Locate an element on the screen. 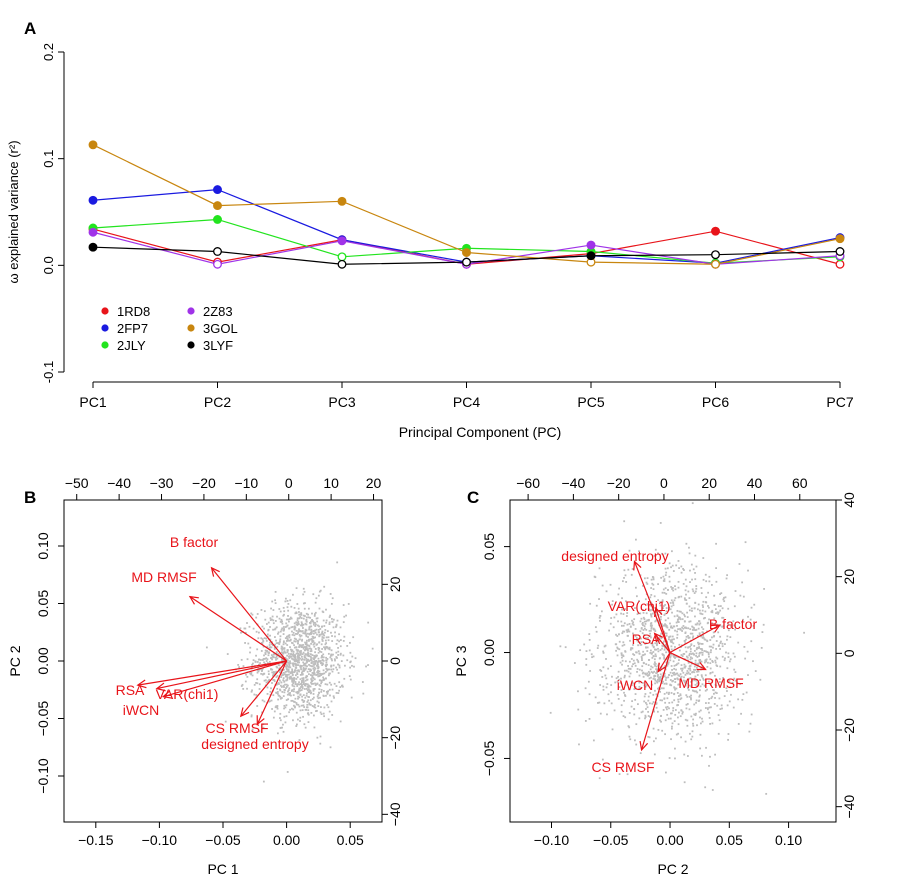  legend-label: 2FP7 is located at coordinates (132, 328).